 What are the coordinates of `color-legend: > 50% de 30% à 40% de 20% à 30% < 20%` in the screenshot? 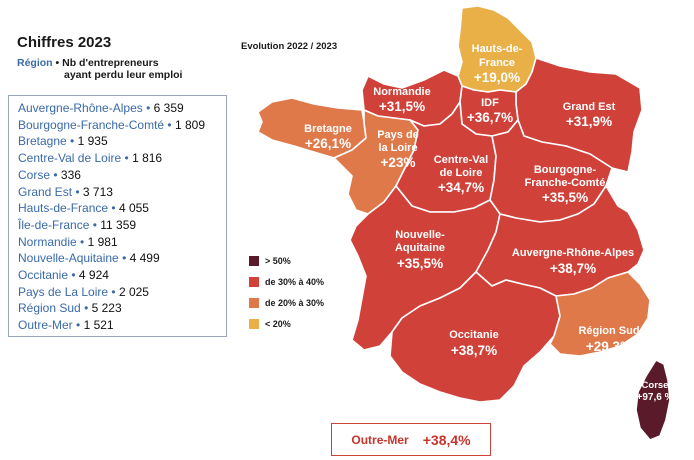 It's located at (286, 292).